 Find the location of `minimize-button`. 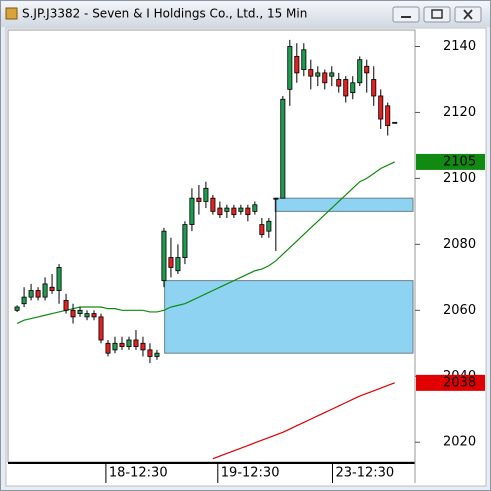

minimize-button is located at coordinates (406, 14).